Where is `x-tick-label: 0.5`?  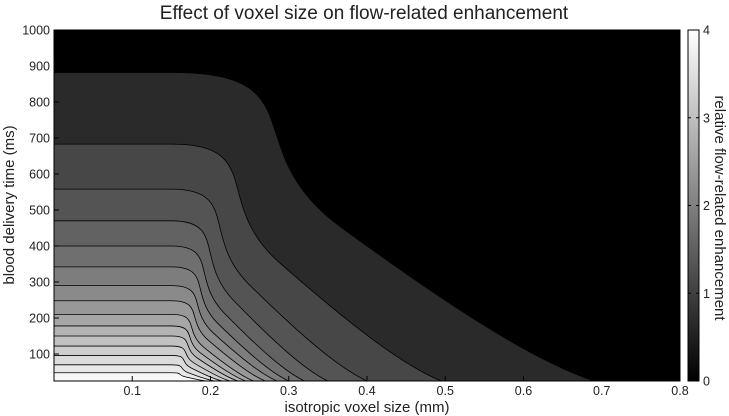
x-tick-label: 0.5 is located at coordinates (445, 391).